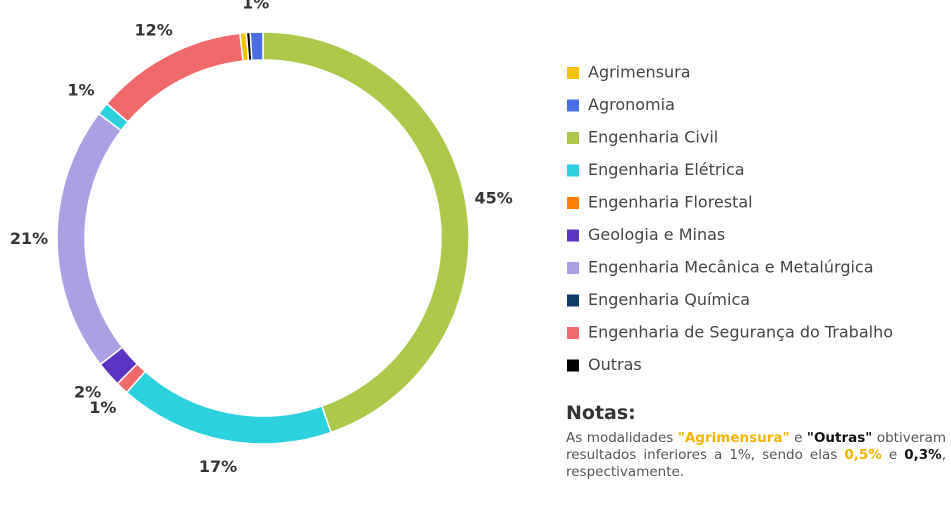  I want to click on highlight: "Outras", so click(839, 438).